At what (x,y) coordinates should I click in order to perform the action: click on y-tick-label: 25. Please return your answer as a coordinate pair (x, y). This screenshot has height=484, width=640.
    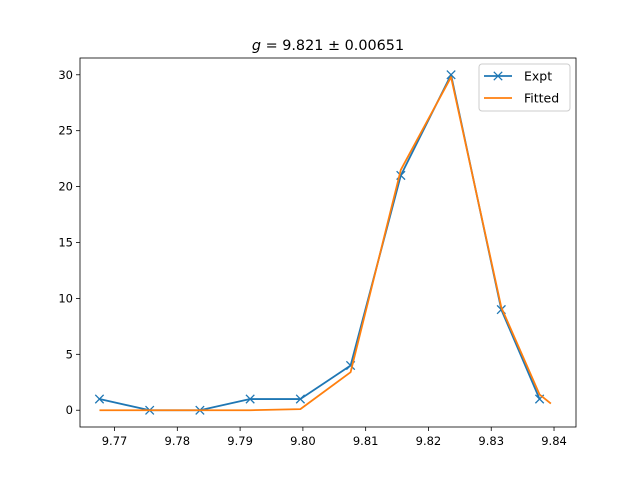
    Looking at the image, I should click on (65, 131).